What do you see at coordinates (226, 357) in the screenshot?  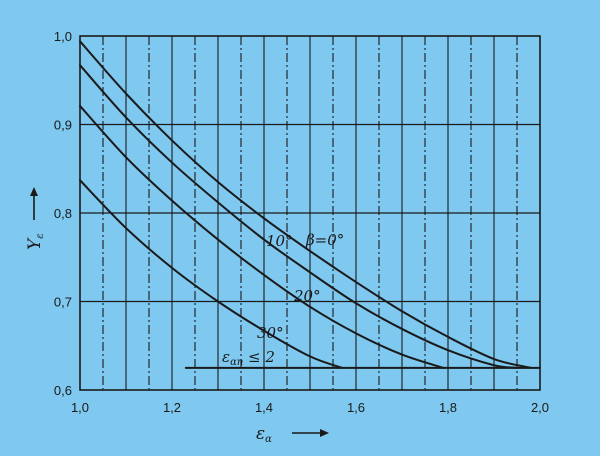 I see `ean-main: ε` at bounding box center [226, 357].